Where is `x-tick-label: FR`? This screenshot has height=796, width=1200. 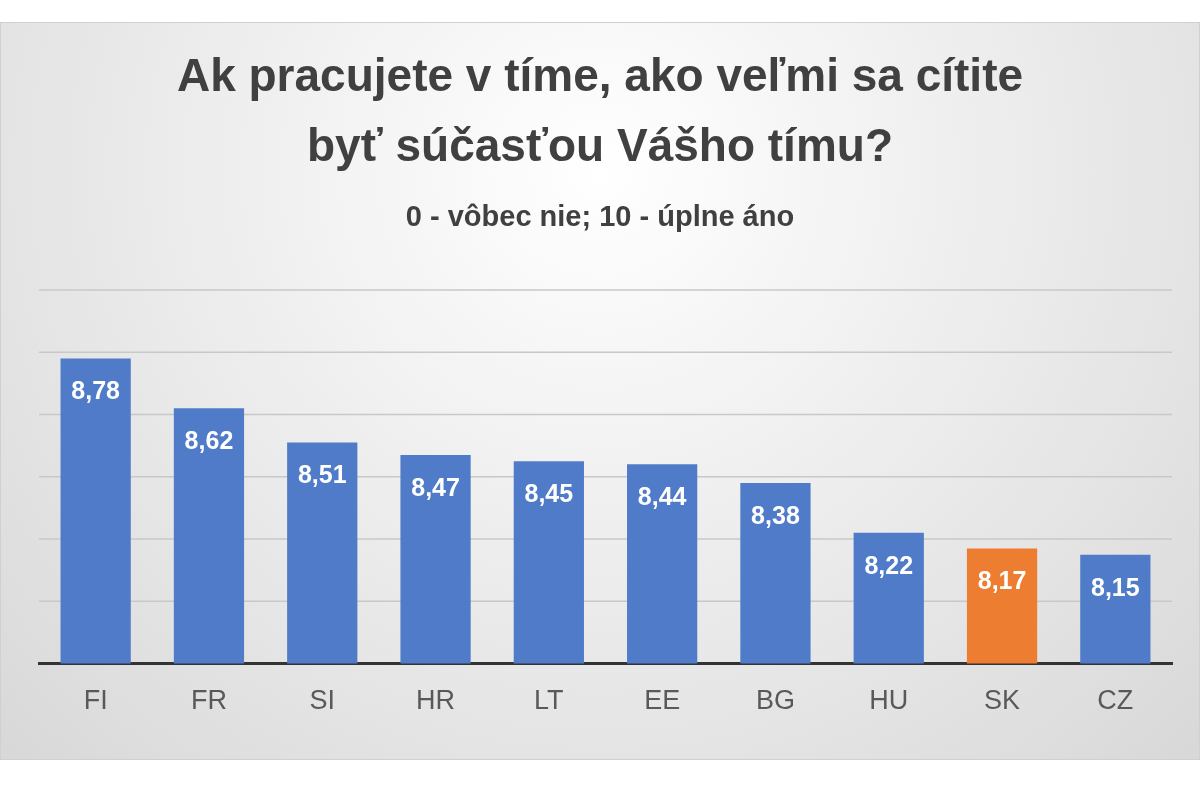 x-tick-label: FR is located at coordinates (208, 700).